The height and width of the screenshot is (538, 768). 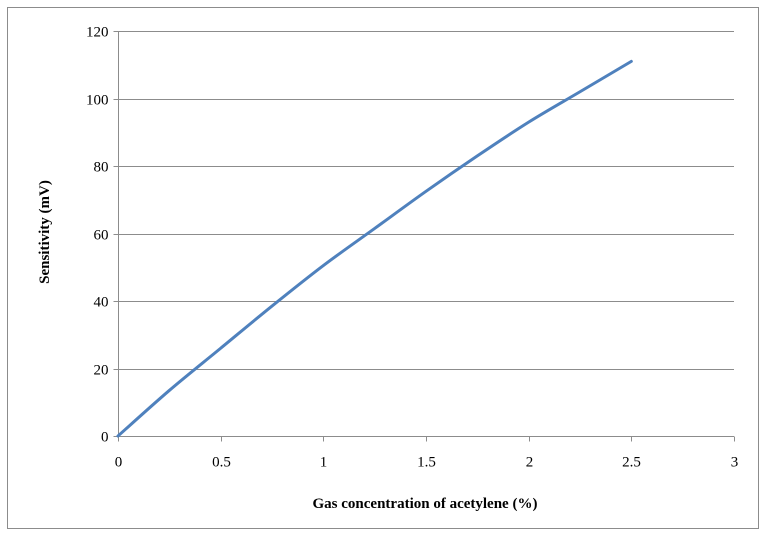 What do you see at coordinates (45, 232) in the screenshot?
I see `y-axis-title: Sensitivity (mV)` at bounding box center [45, 232].